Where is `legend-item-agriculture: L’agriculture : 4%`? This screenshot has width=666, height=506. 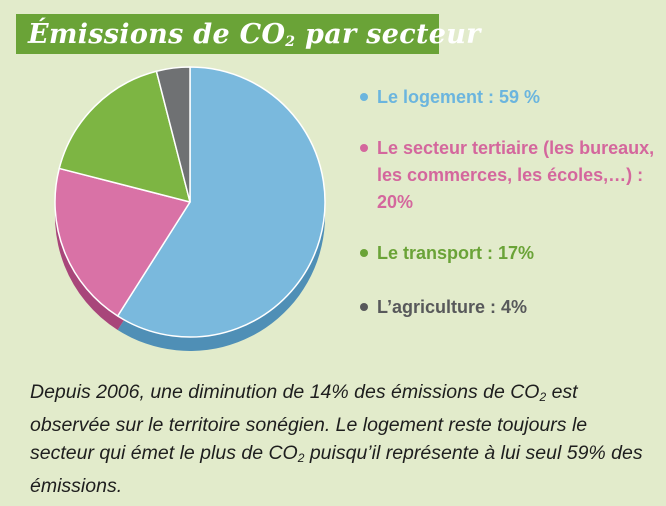
legend-item-agriculture: L’agriculture : 4% is located at coordinates (510, 307).